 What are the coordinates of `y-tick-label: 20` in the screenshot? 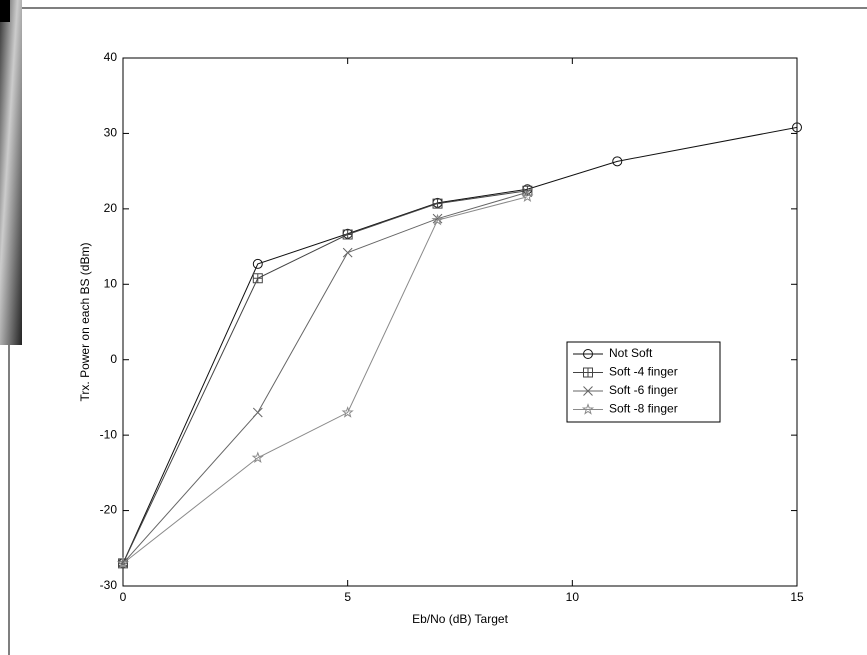 It's located at (111, 208).